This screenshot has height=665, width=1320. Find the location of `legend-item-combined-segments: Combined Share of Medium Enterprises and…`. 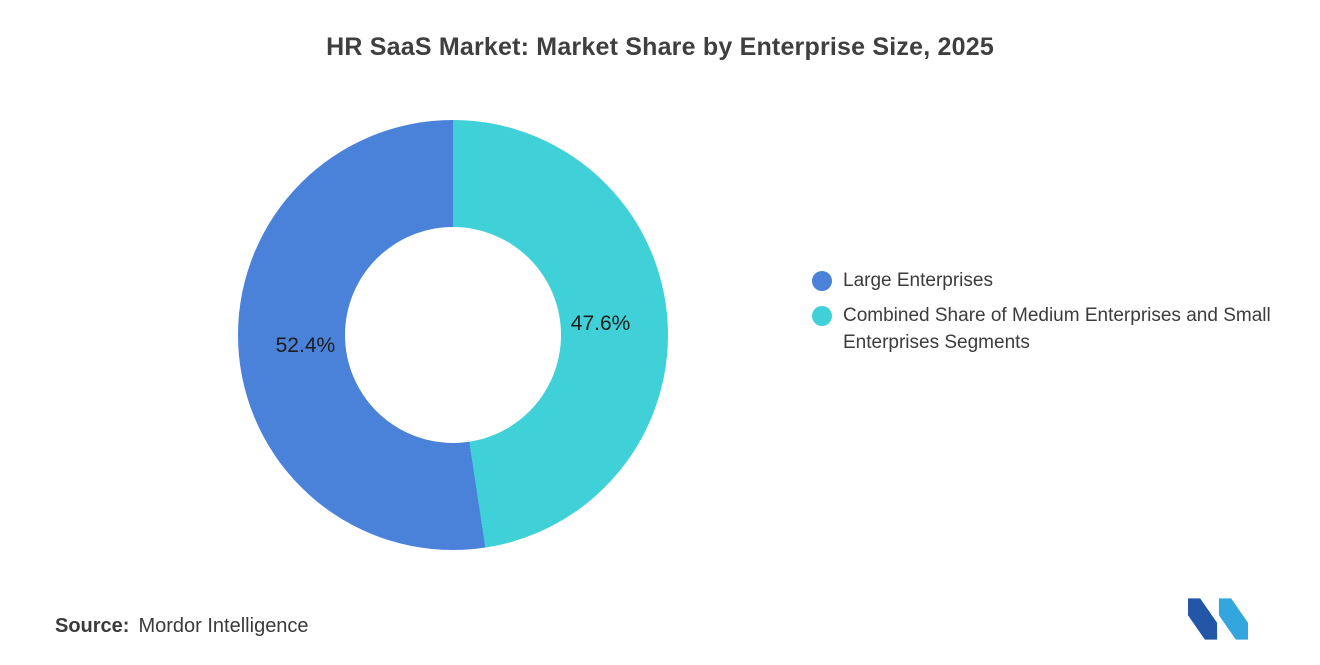

legend-item-combined-segments: Combined Share of Medium Enterprises and… is located at coordinates (1058, 330).